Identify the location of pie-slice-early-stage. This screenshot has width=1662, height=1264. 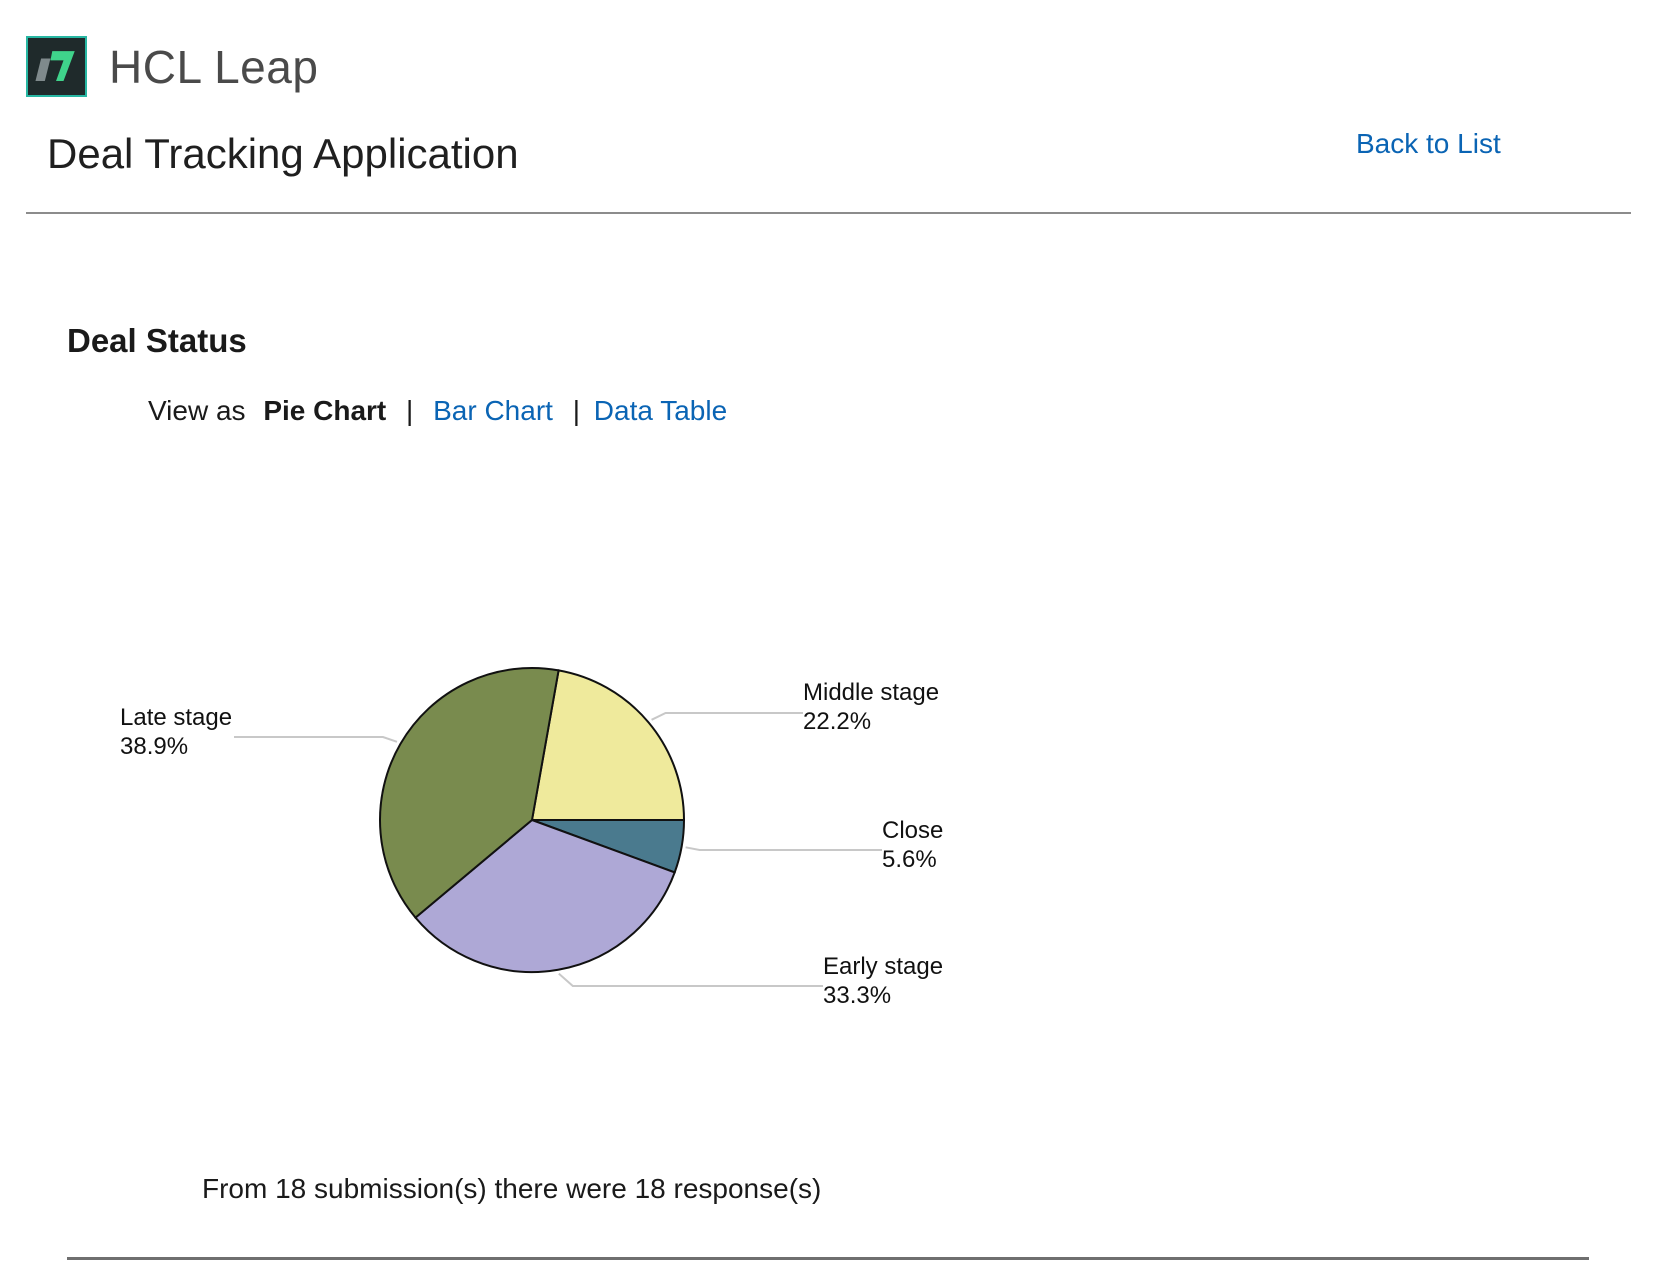
(545, 895).